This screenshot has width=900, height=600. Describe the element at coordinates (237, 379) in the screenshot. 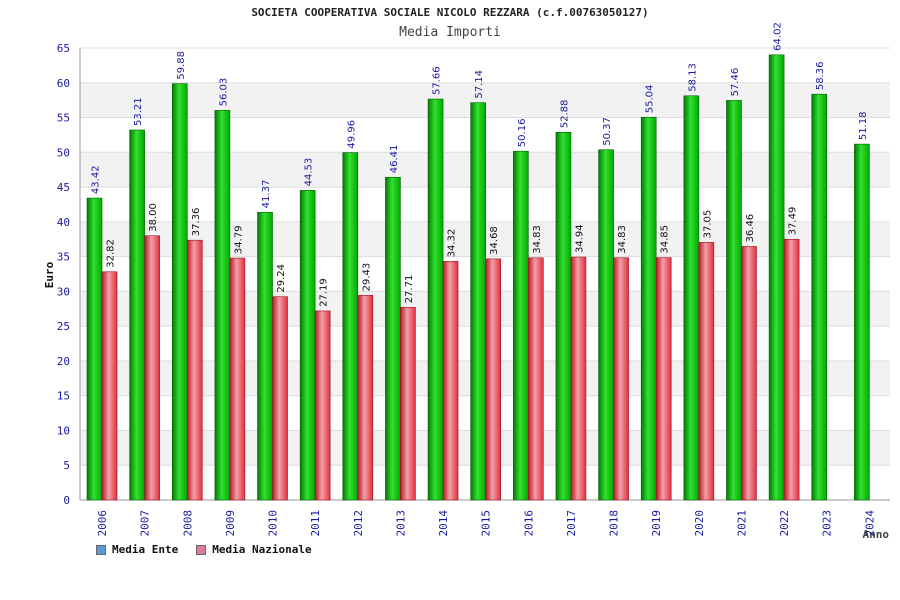

I see `bar-media-nazionale-2009` at that location.